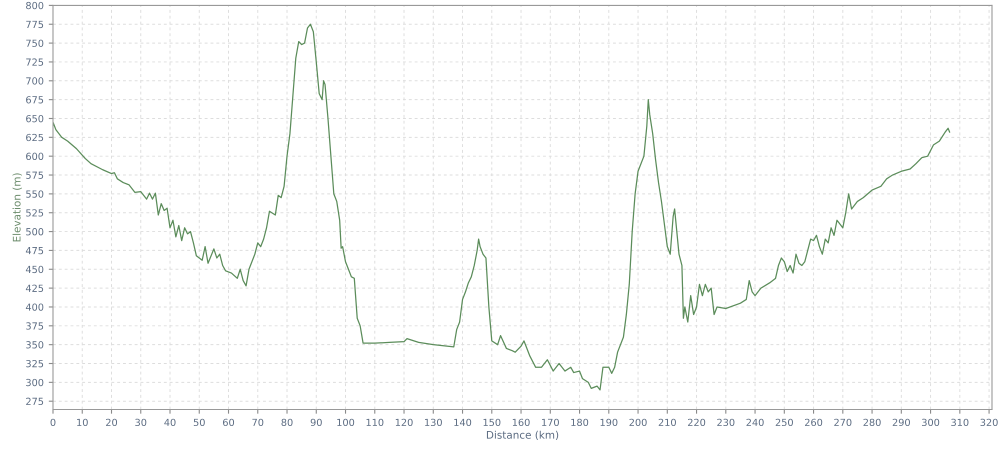  Describe the element at coordinates (579, 422) in the screenshot. I see `x-tick-label: 180` at that location.